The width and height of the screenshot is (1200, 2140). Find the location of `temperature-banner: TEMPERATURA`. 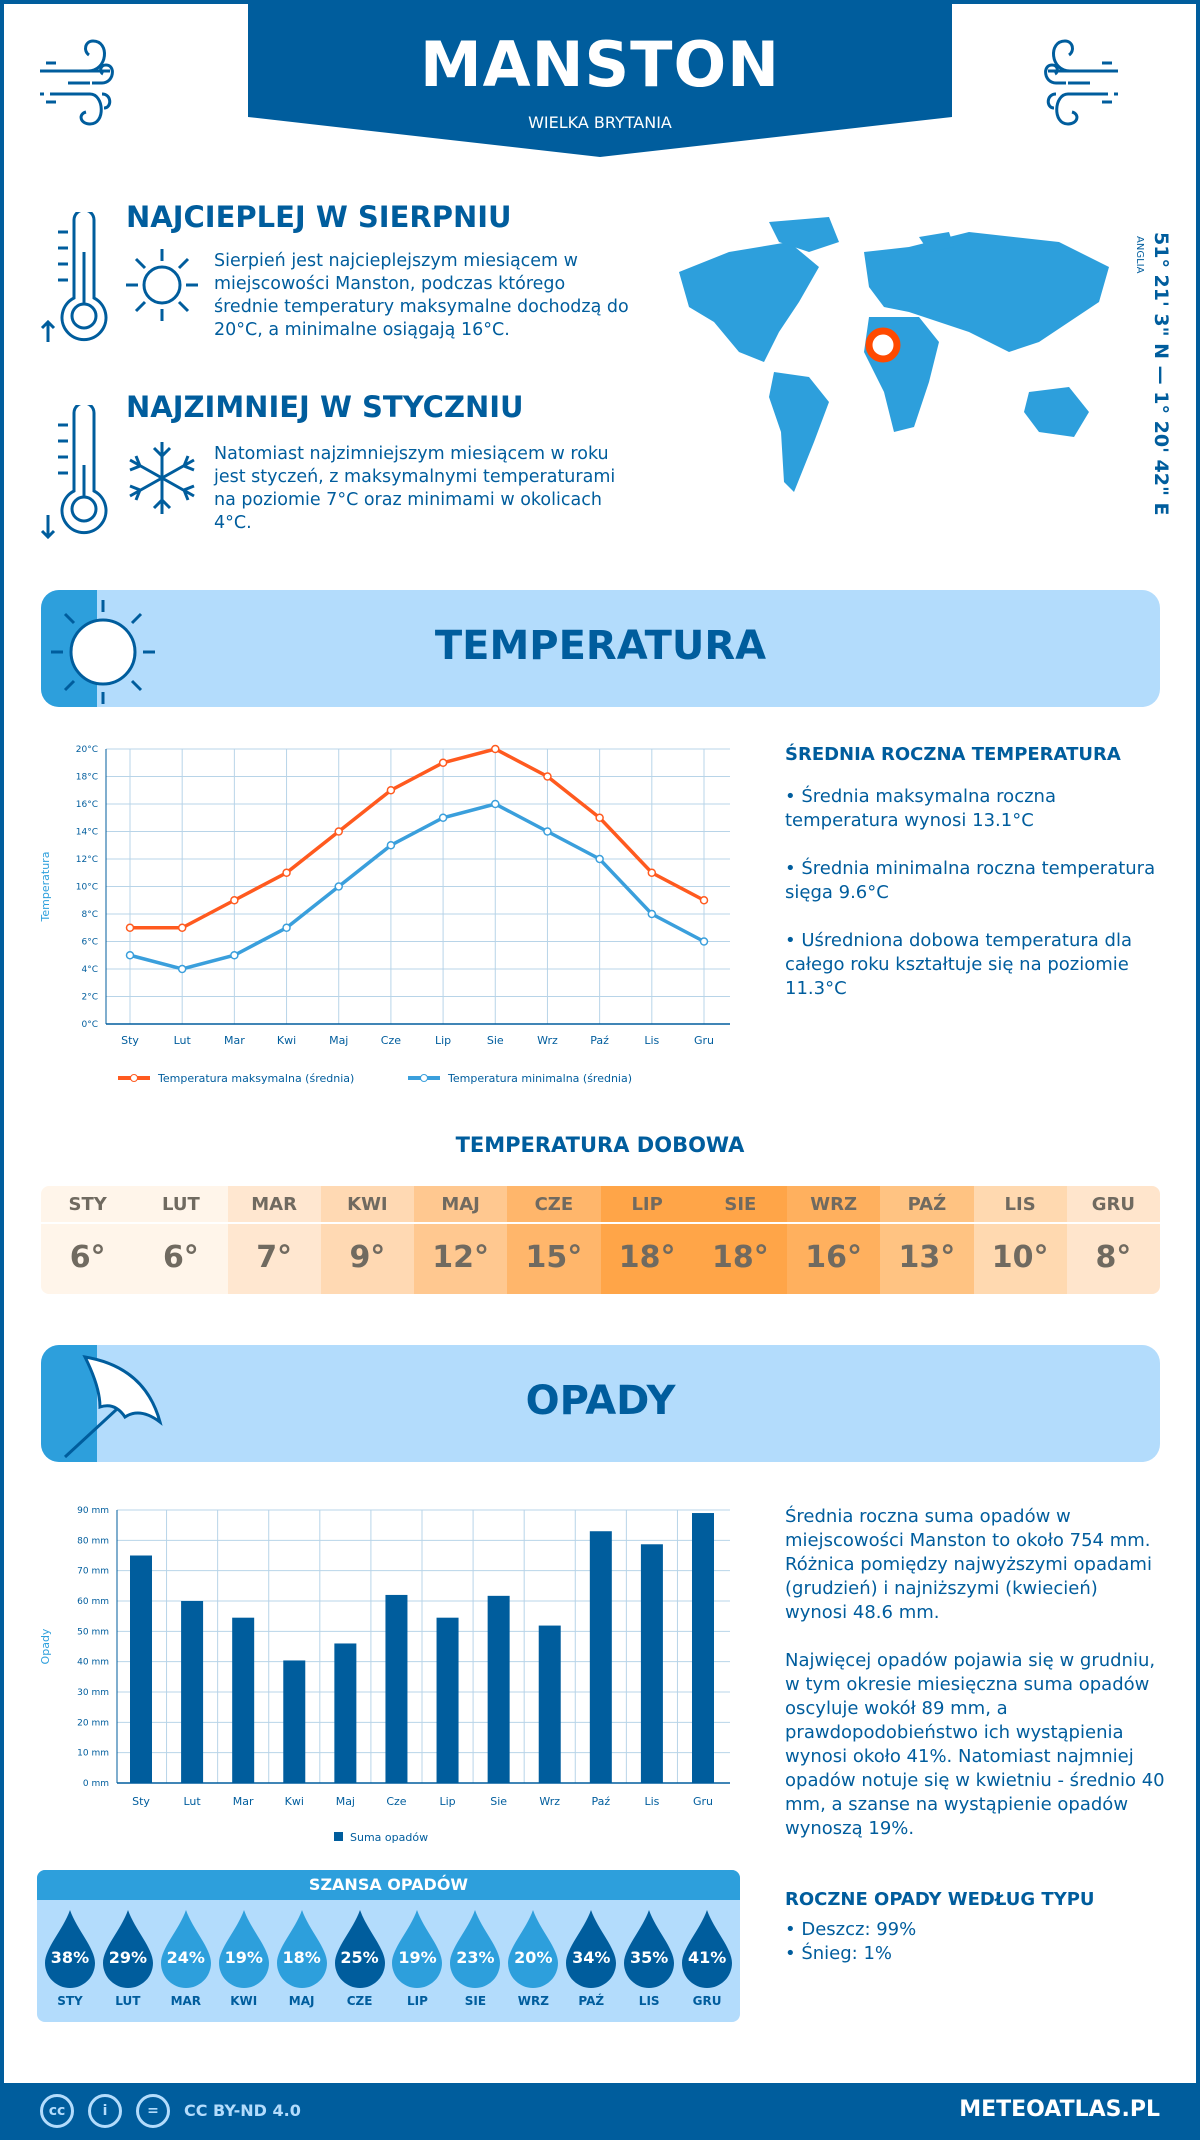

temperature-banner: TEMPERATURA is located at coordinates (600, 648).